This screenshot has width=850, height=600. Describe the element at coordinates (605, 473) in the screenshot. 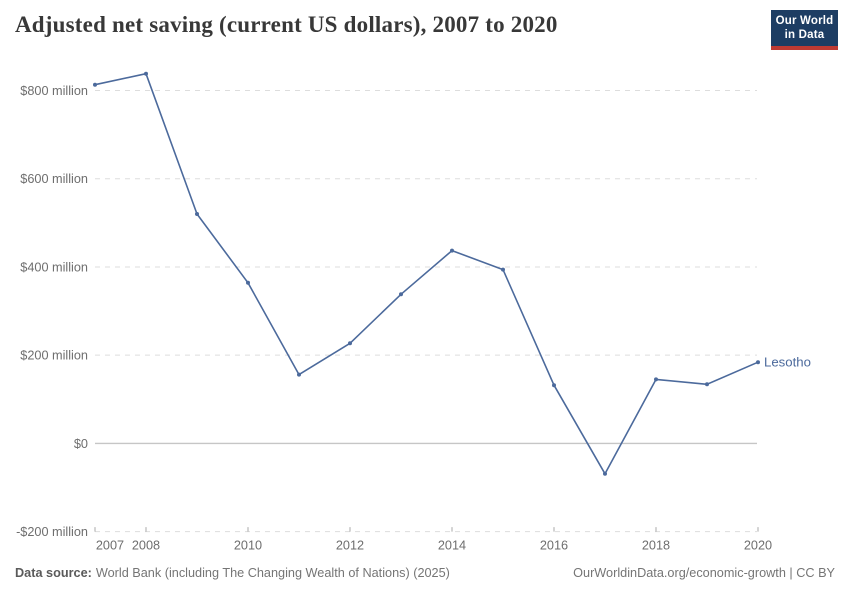

I see `data-point-2017` at that location.